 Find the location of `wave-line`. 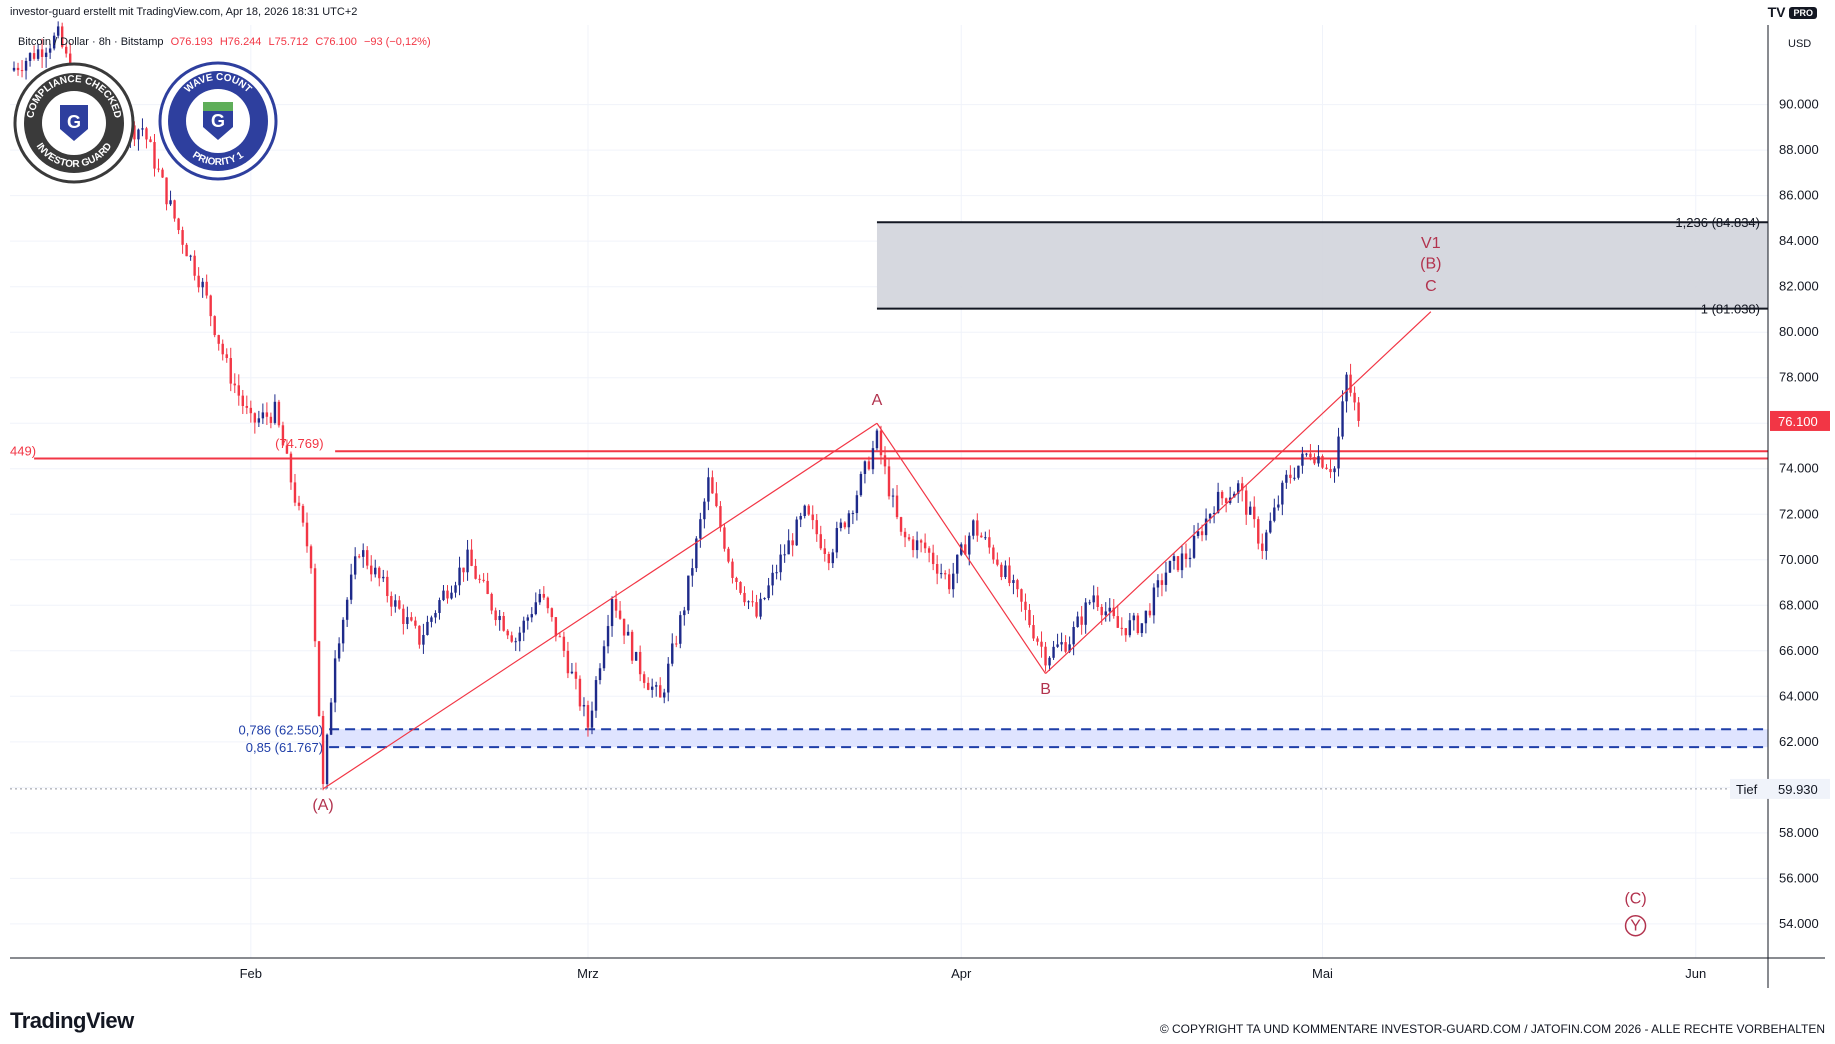

wave-line is located at coordinates (600, 606).